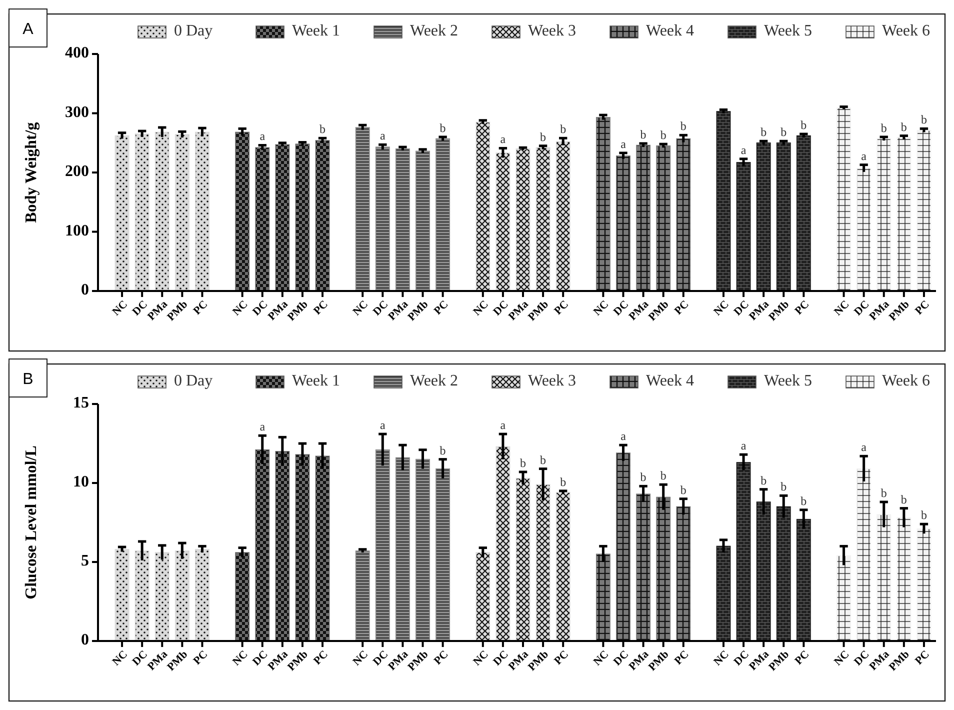  Describe the element at coordinates (434, 31) in the screenshot. I see `legend-label: Week 2` at that location.